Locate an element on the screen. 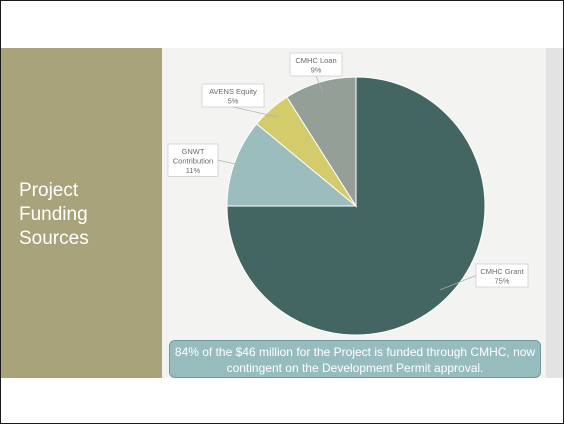  slice-name-label: GNWT is located at coordinates (193, 151).